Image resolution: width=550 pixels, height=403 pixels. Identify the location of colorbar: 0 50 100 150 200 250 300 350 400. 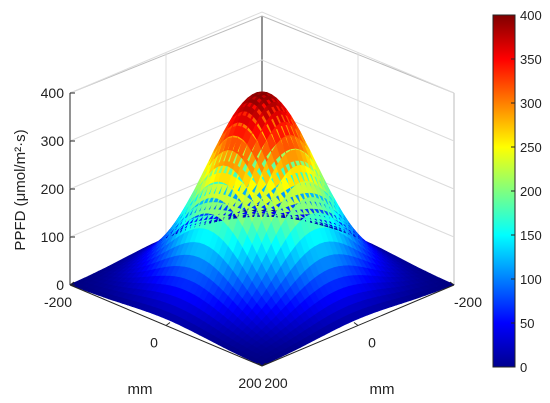
(517, 191).